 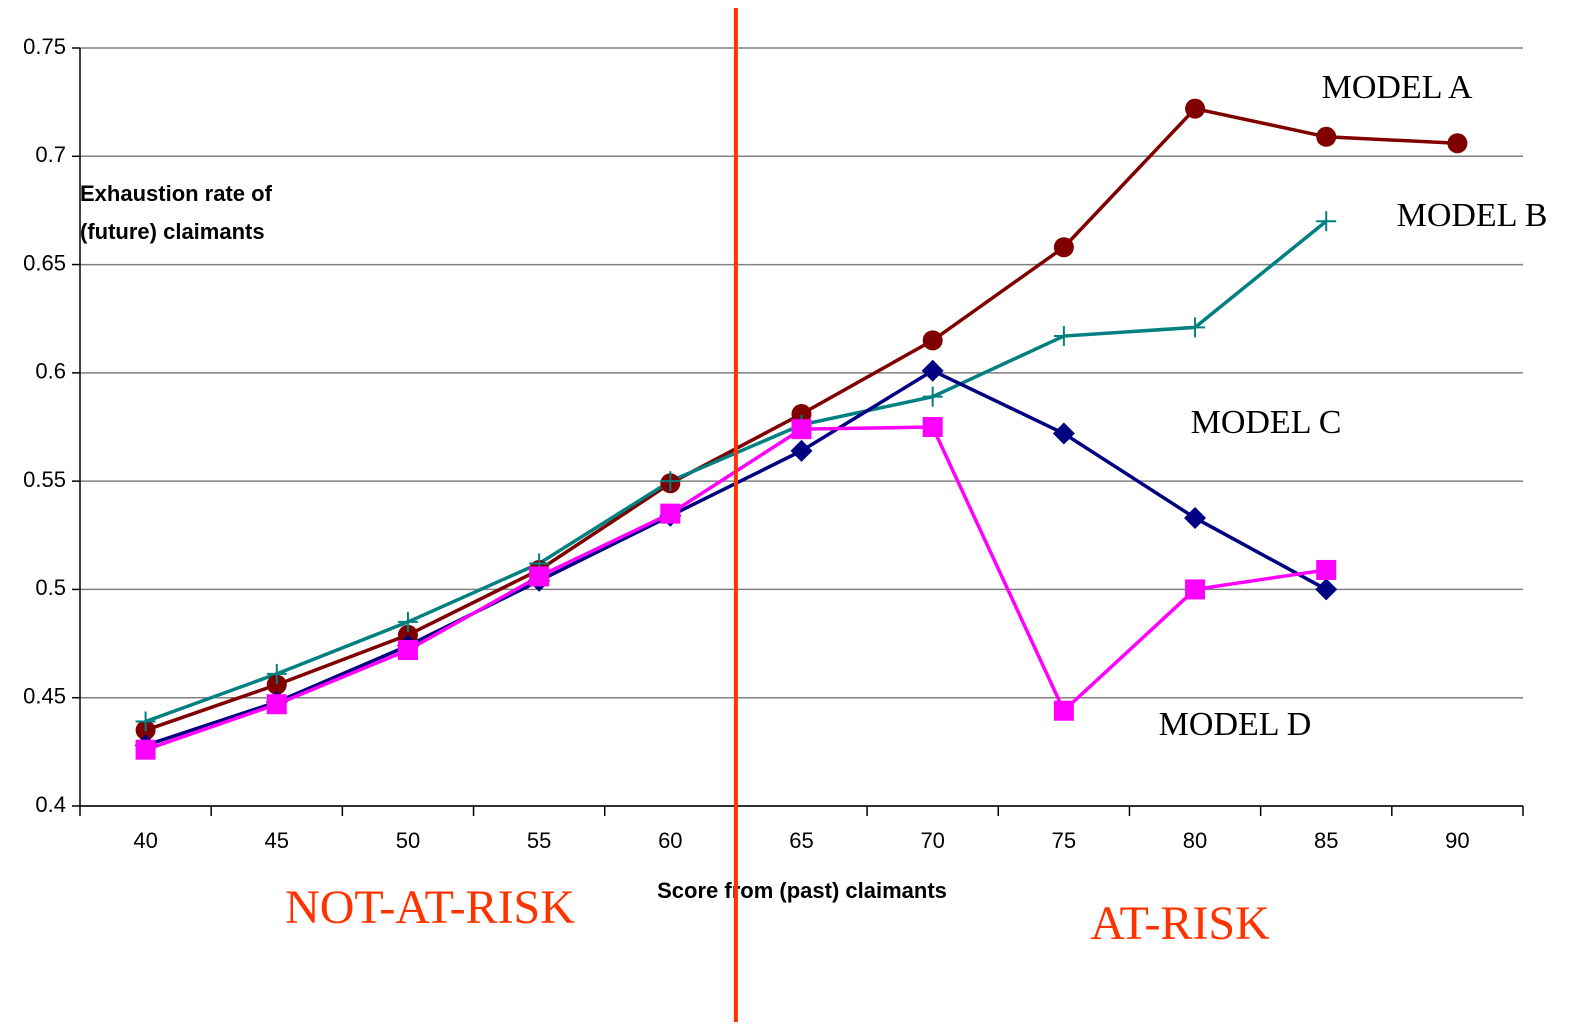 I want to click on y-axis-label: Exhaustion rate of, so click(x=176, y=193).